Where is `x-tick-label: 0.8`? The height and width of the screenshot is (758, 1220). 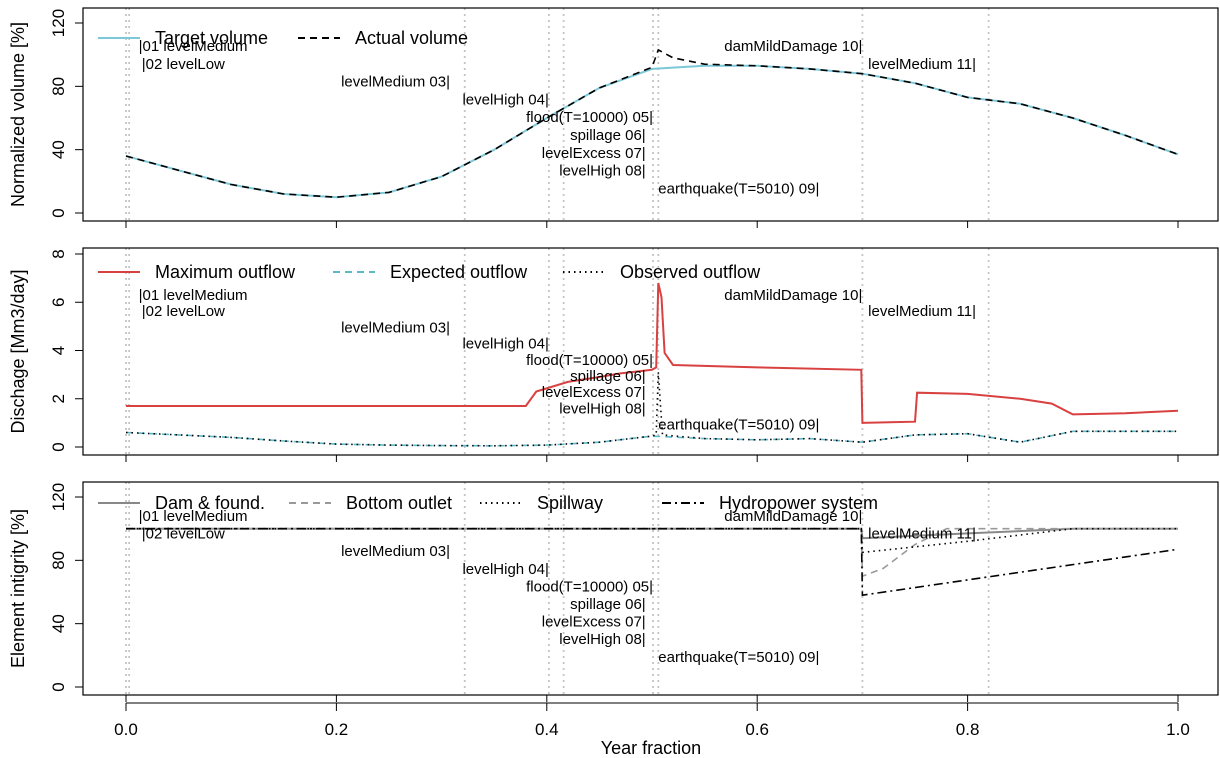 x-tick-label: 0.8 is located at coordinates (968, 729).